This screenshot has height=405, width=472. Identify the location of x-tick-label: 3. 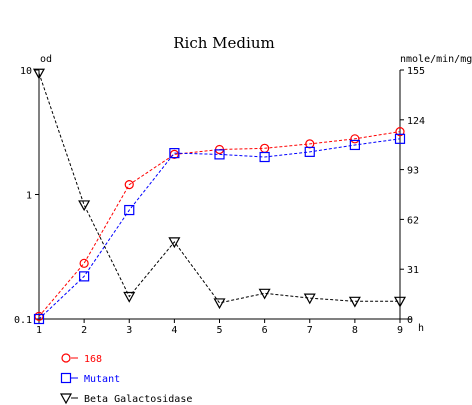
(129, 330).